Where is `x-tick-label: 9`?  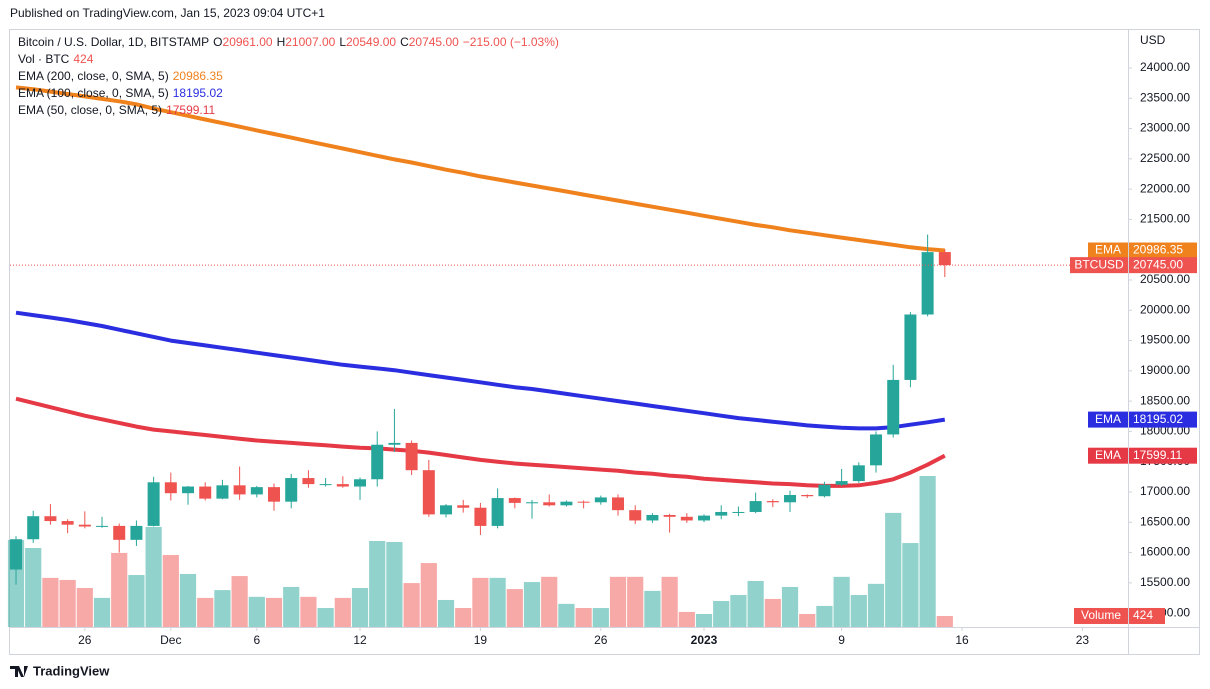
x-tick-label: 9 is located at coordinates (841, 640).